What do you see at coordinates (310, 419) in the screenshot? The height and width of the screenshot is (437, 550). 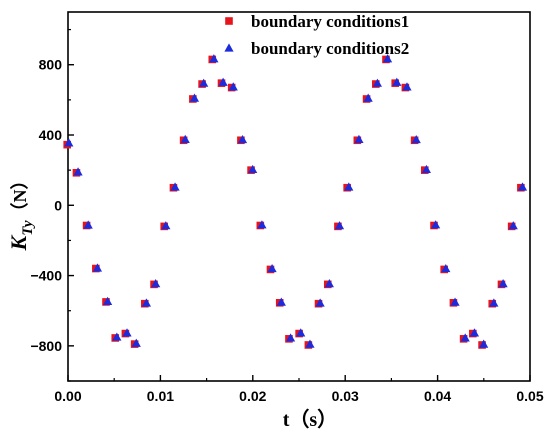 I see `x-axis-title: t（s）` at bounding box center [310, 419].